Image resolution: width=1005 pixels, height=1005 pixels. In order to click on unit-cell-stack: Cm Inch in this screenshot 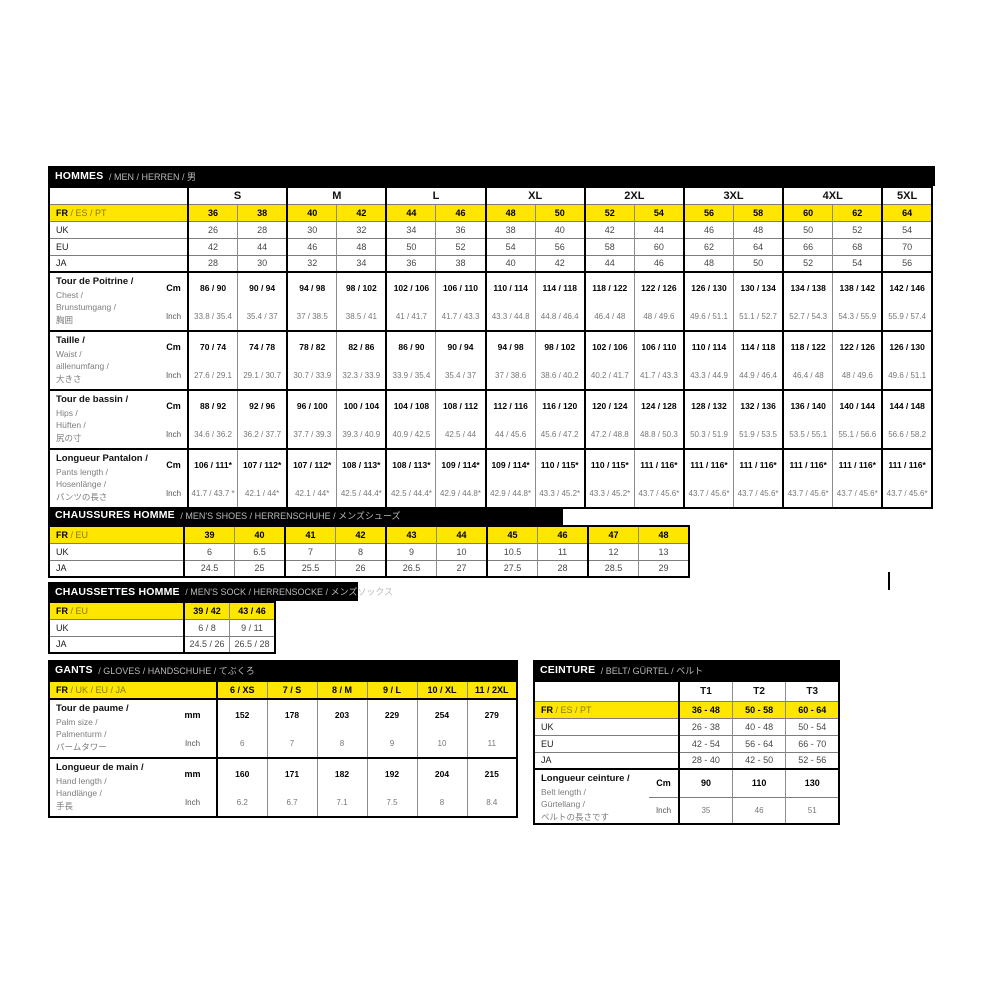, I will do `click(173, 420)`.